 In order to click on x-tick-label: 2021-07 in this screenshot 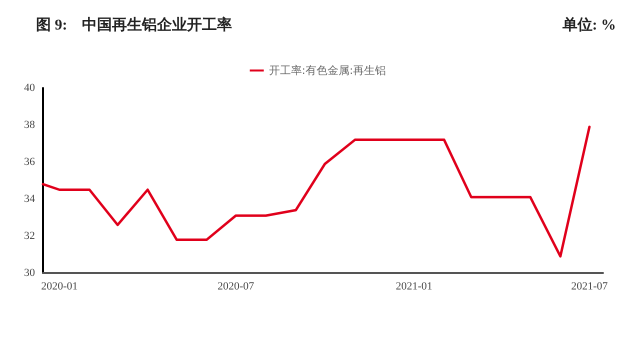, I will do `click(589, 286)`.